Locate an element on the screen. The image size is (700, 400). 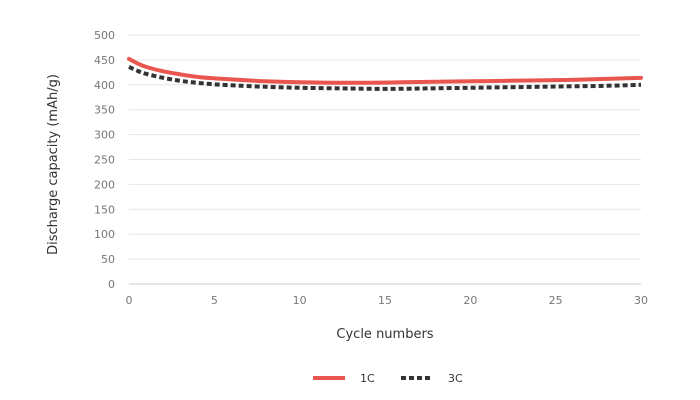
x-tick-label: 20 is located at coordinates (470, 300).